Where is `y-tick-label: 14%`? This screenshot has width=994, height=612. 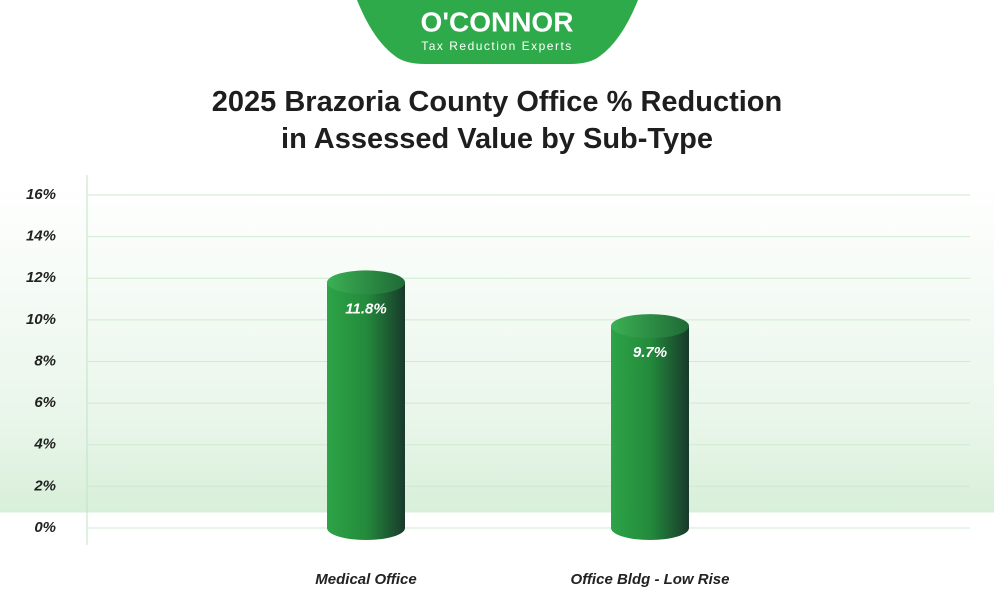 y-tick-label: 14% is located at coordinates (41, 236).